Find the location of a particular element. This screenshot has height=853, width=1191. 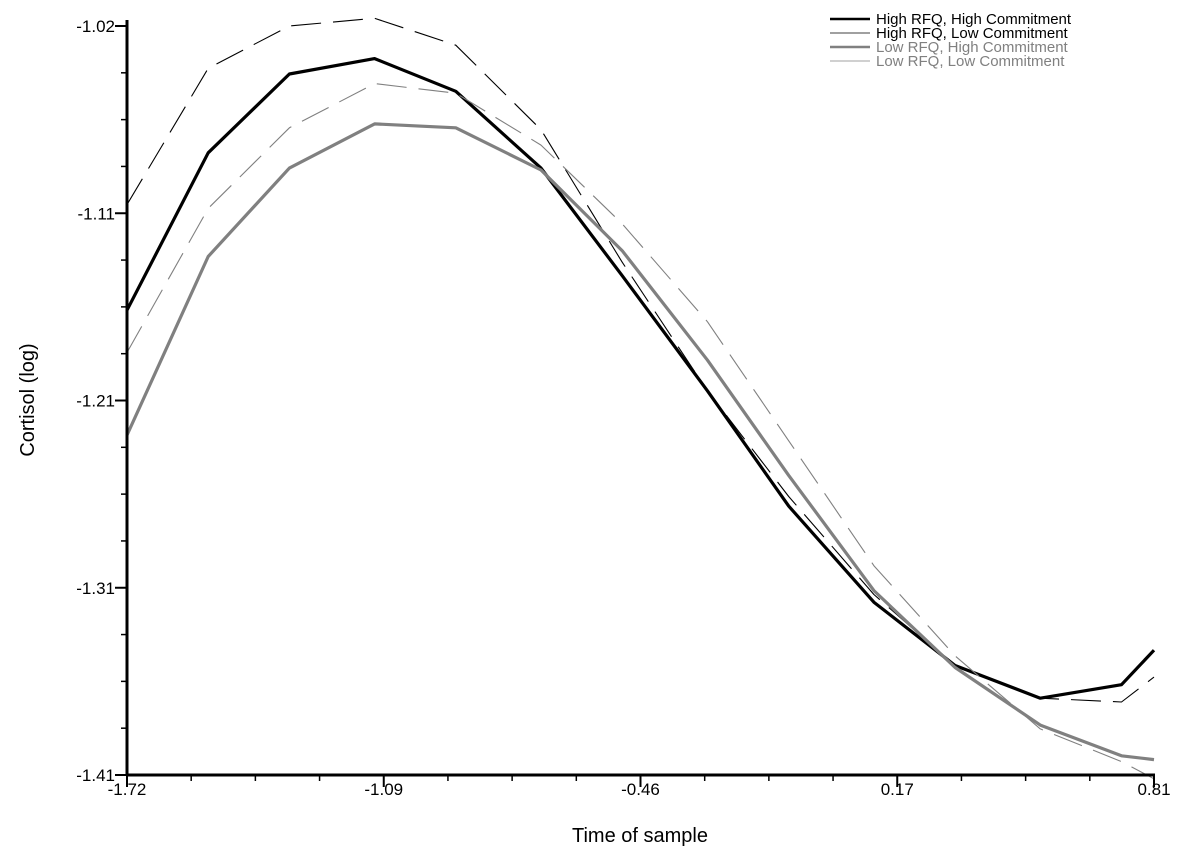

y-tick-label: -1.02 is located at coordinates (95, 26).